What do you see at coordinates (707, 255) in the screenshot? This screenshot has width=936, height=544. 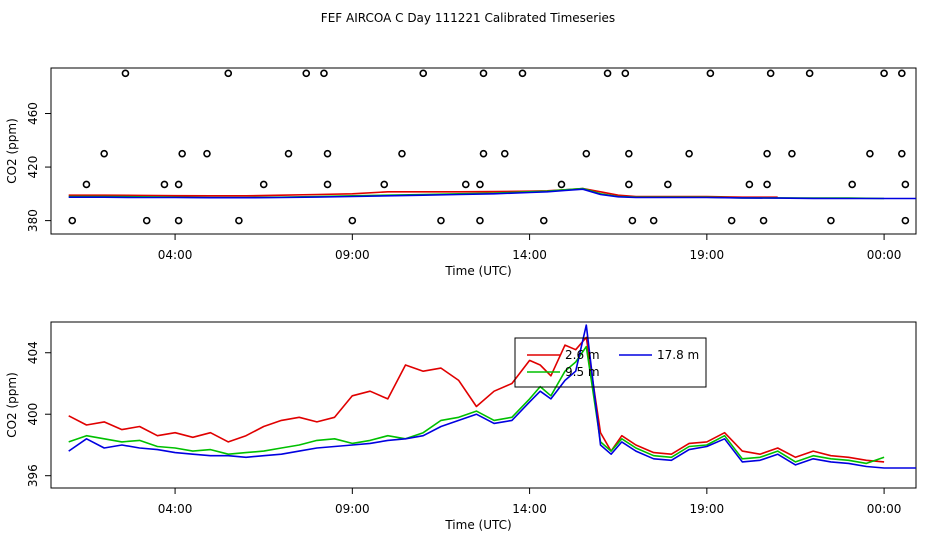 I see `top-x-tick-label: 19:00` at bounding box center [707, 255].